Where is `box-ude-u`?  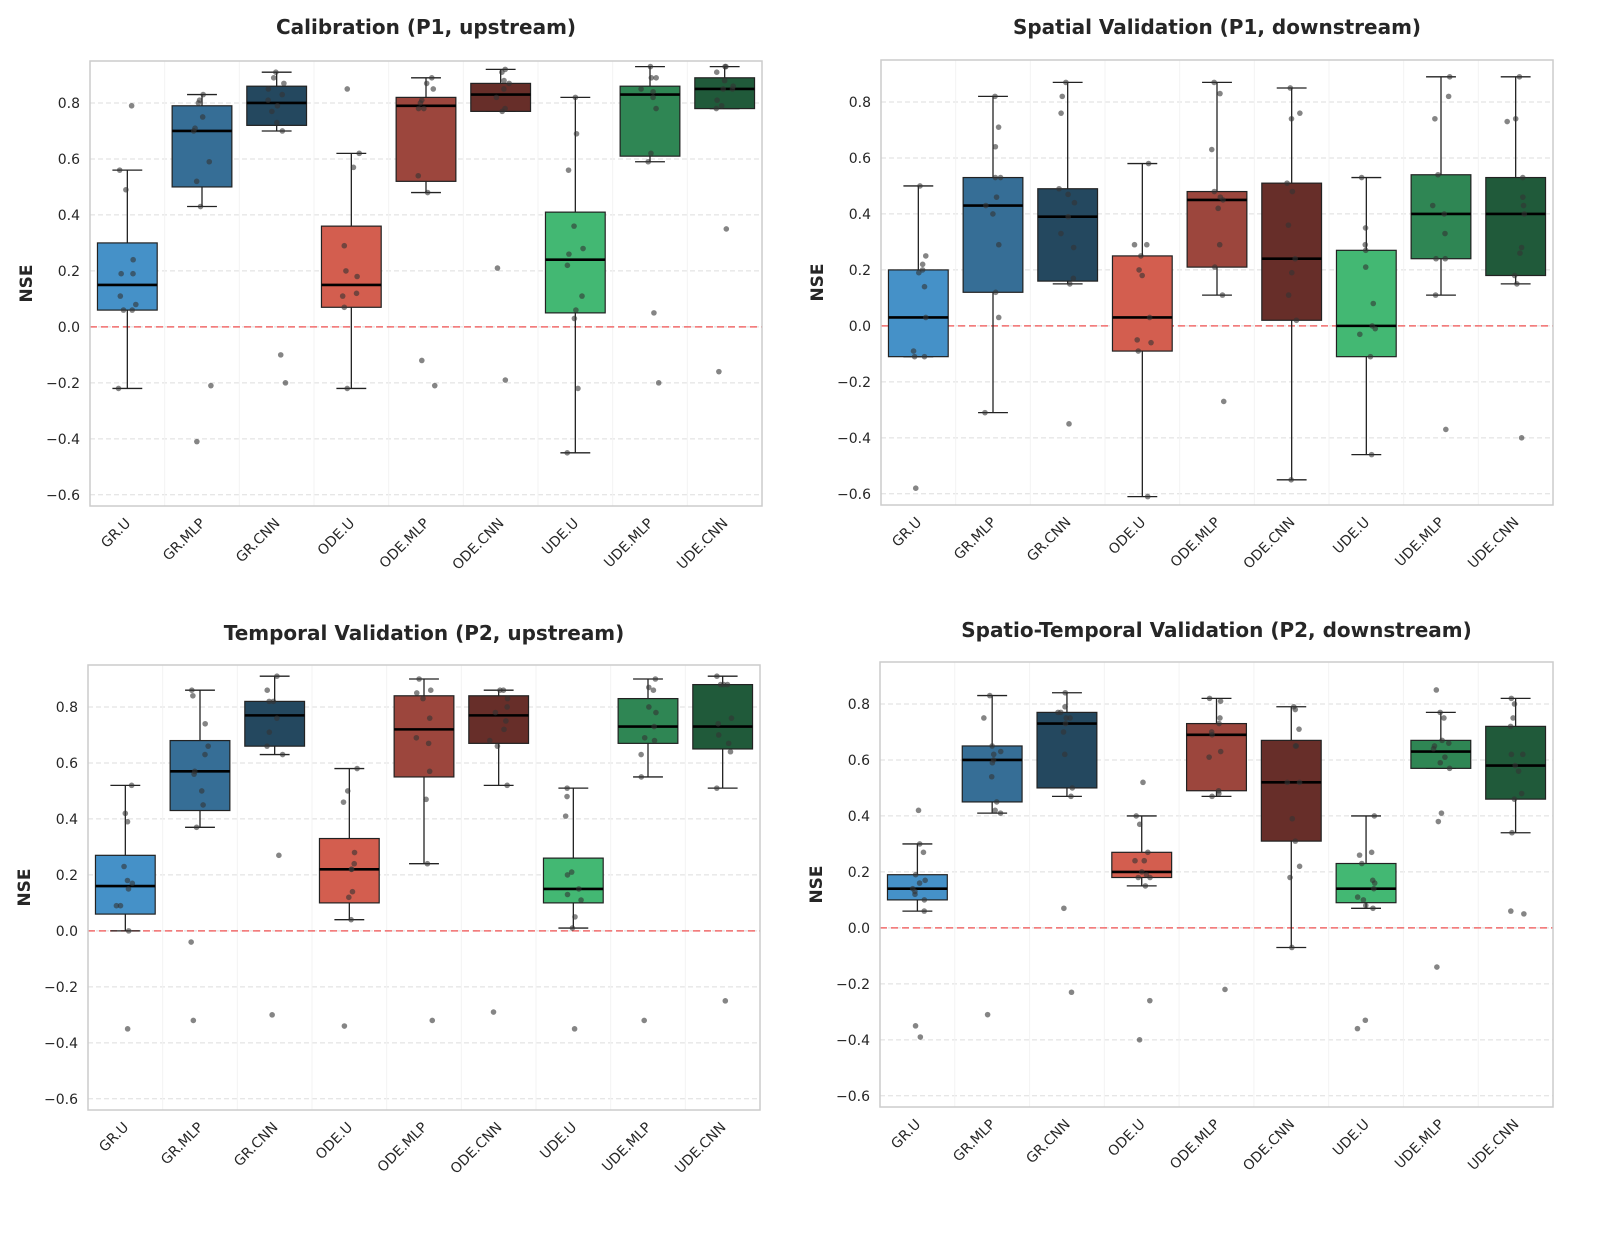
box-ude-u is located at coordinates (1366, 316).